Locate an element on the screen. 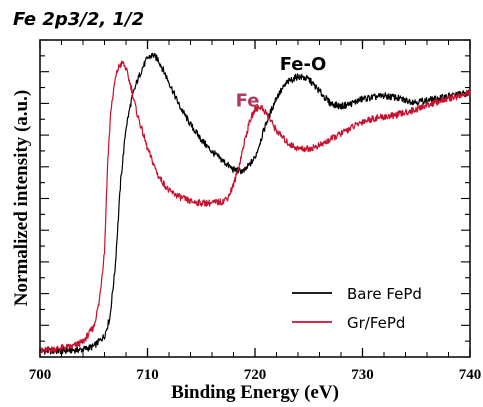  x-tick-label: 740 is located at coordinates (470, 375).